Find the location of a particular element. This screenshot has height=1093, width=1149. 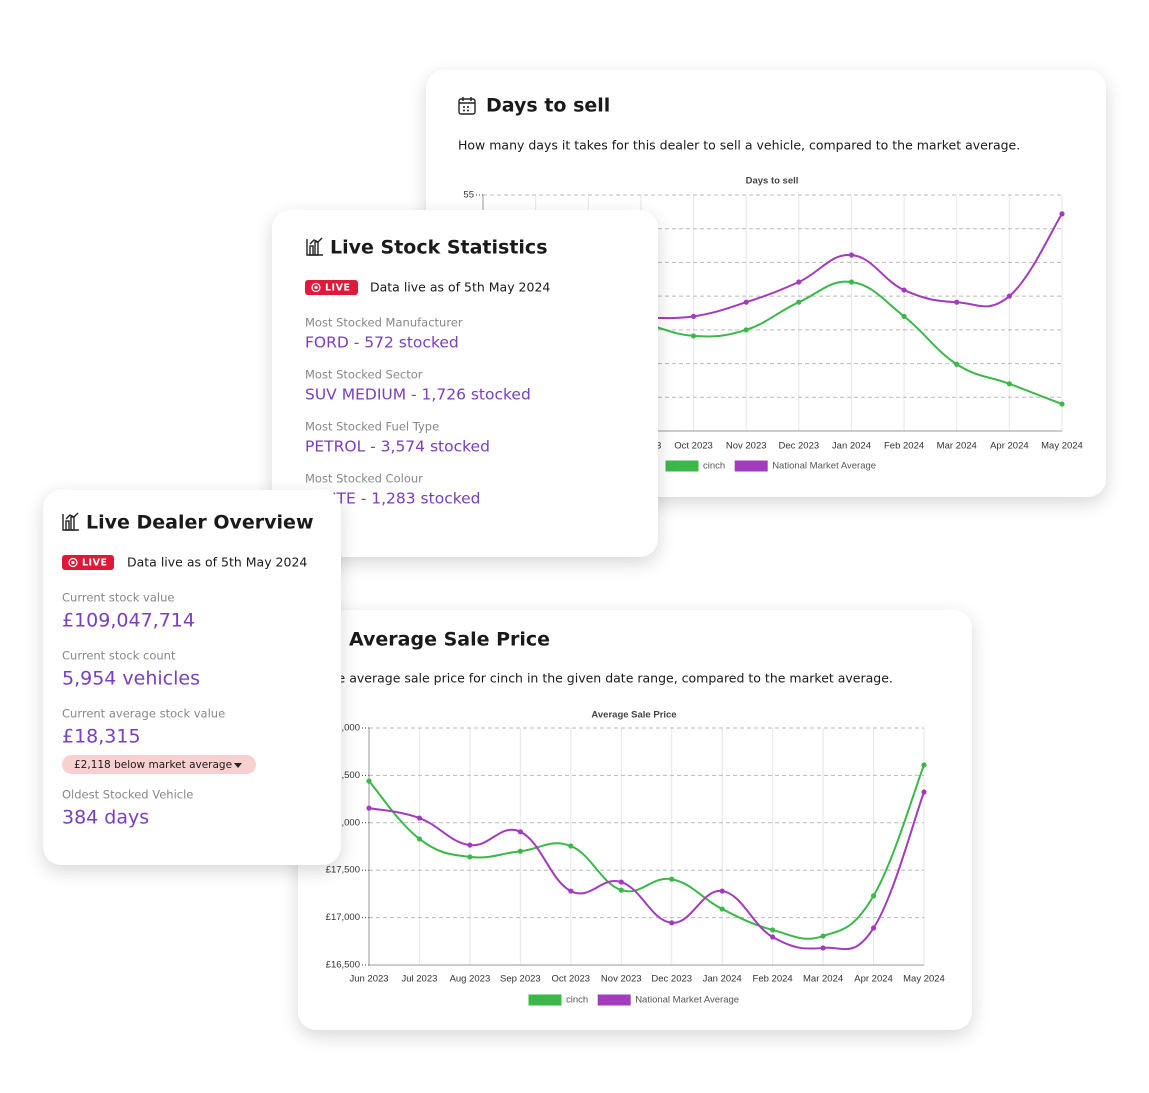

stat-value: FORD - 572 stocked is located at coordinates (382, 343).